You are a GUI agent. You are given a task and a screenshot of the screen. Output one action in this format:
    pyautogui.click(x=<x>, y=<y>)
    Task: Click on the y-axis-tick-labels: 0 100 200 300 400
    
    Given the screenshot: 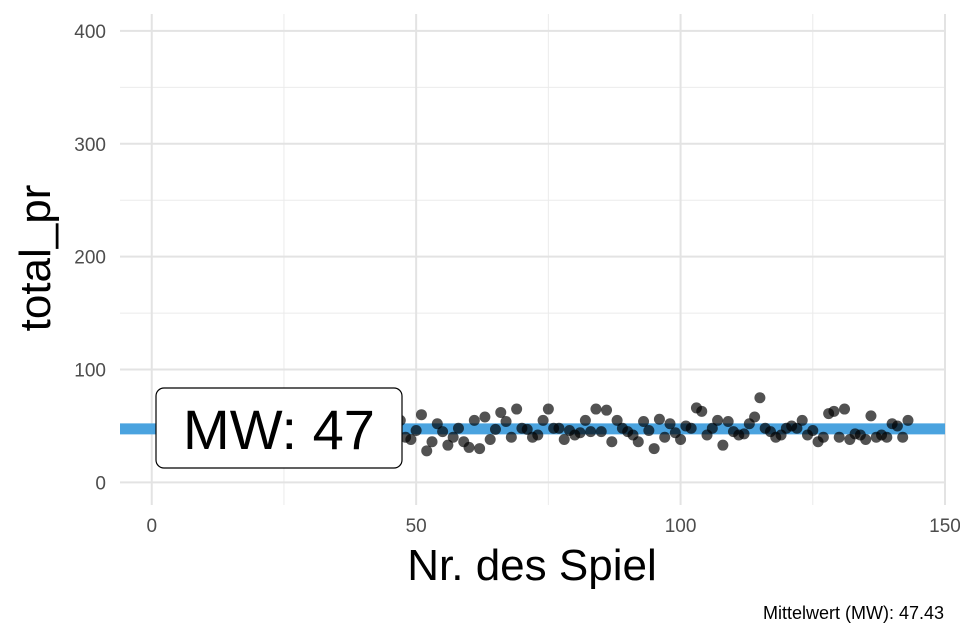 What is the action you would take?
    pyautogui.click(x=90, y=258)
    